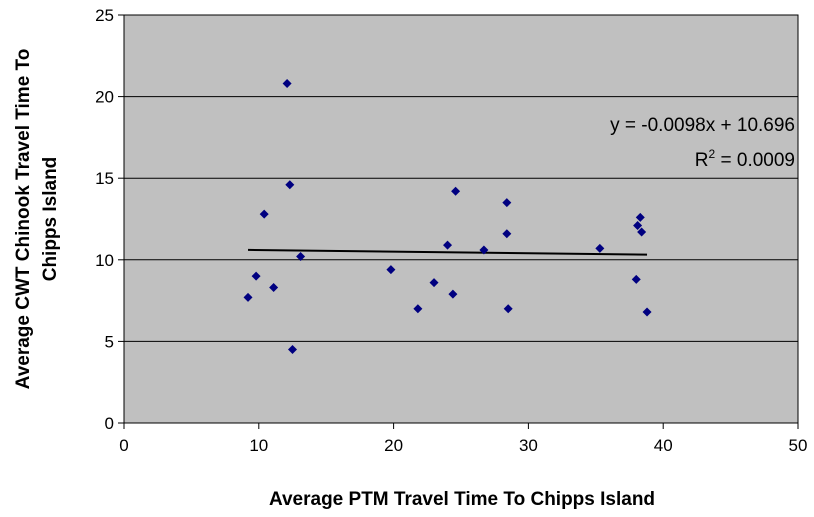  I want to click on y-tick-label: 5, so click(109, 341).